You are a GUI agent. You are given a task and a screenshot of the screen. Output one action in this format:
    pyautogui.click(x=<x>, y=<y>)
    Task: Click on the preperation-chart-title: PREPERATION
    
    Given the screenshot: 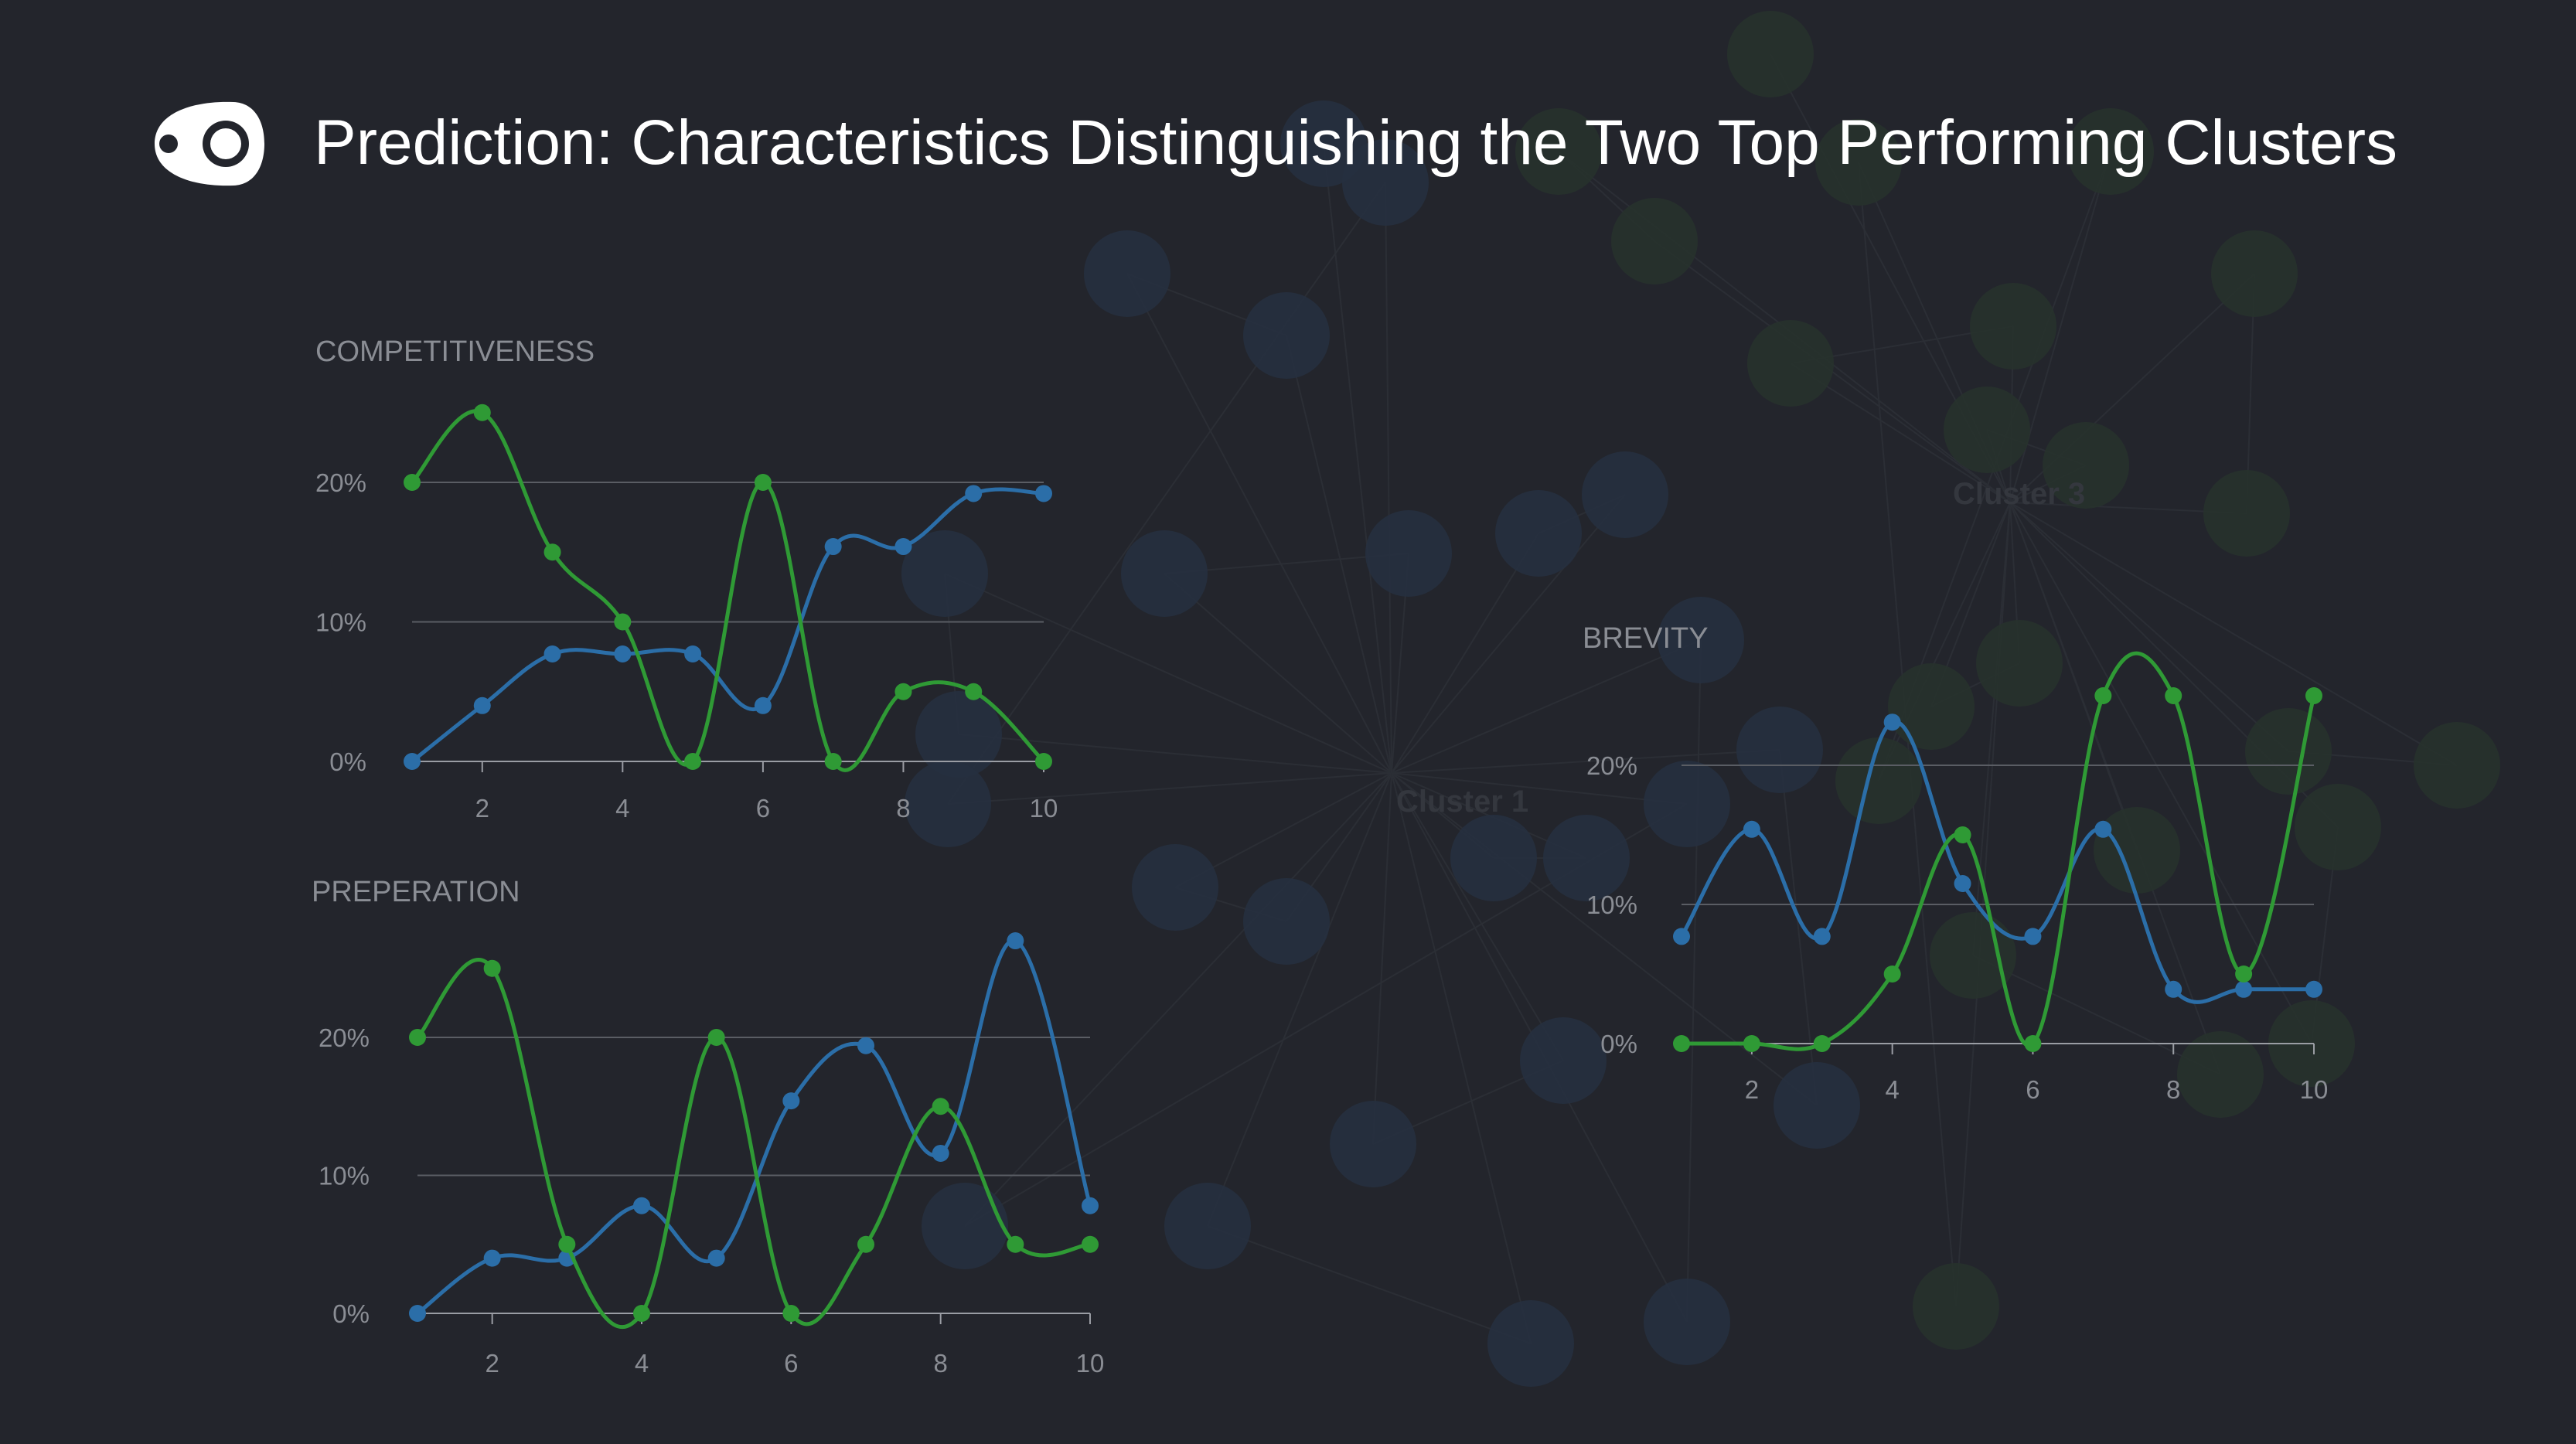 What is the action you would take?
    pyautogui.click(x=416, y=892)
    